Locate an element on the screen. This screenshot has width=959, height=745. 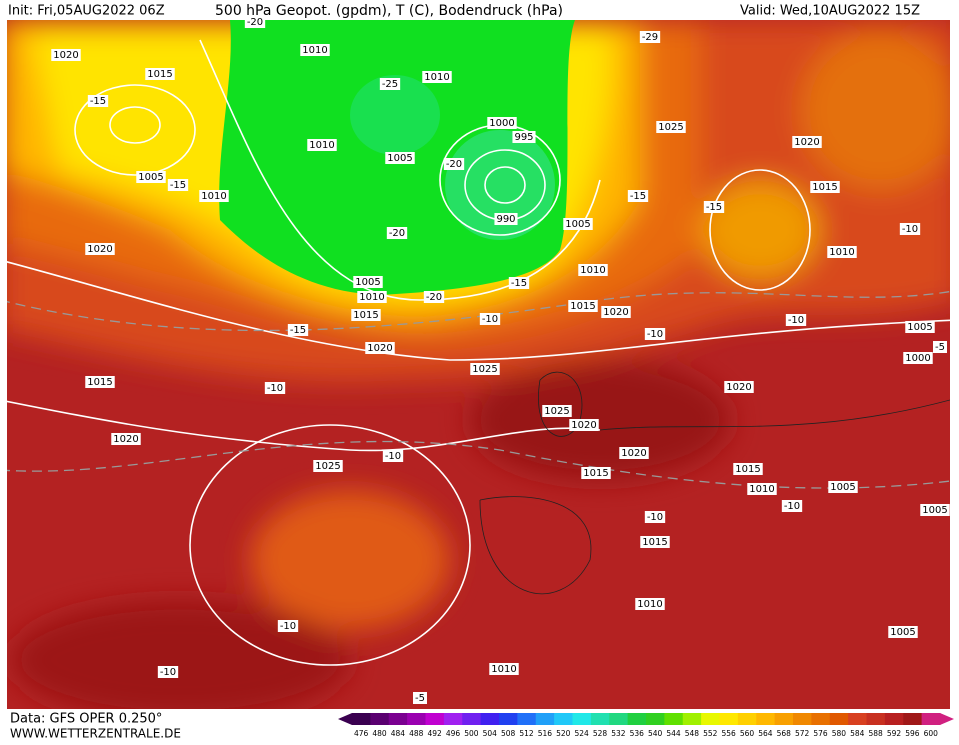
contour-label: -25 is located at coordinates (390, 84).